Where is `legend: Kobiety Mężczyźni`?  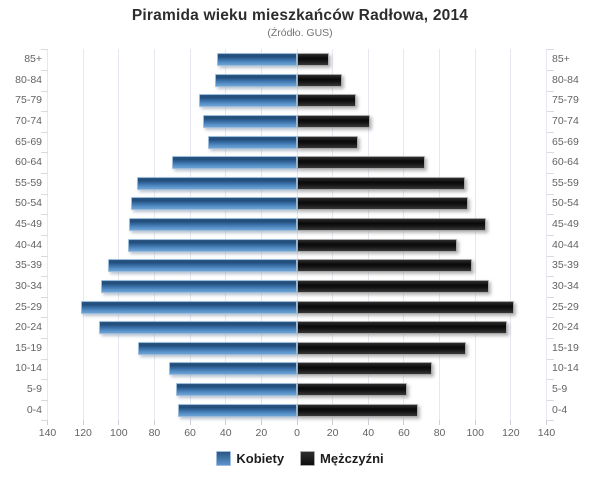 legend: Kobiety Mężczyźni is located at coordinates (300, 458).